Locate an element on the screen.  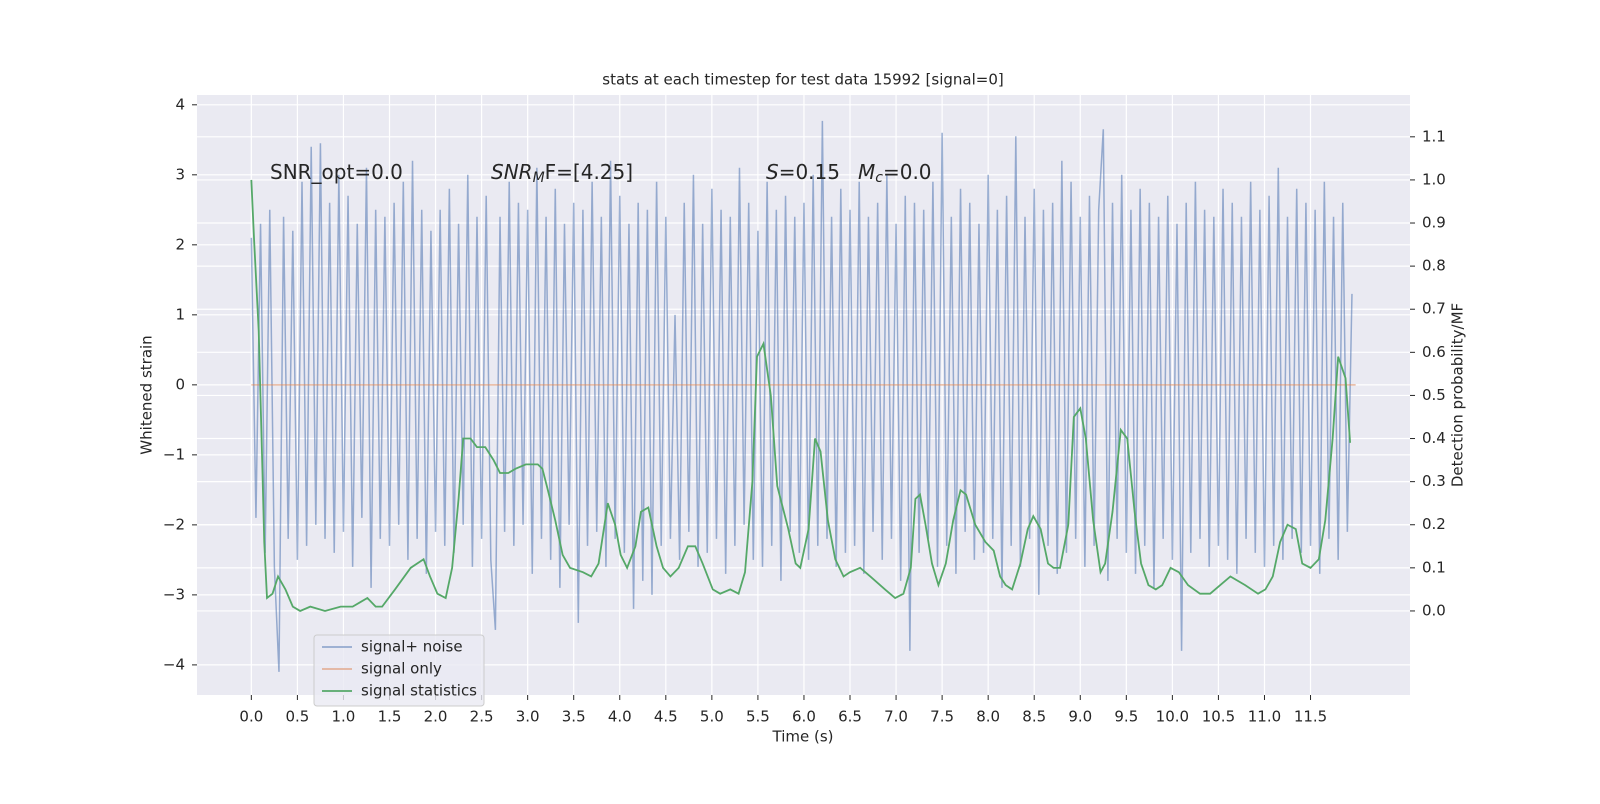
y-tick-label: −2 is located at coordinates (174, 524).